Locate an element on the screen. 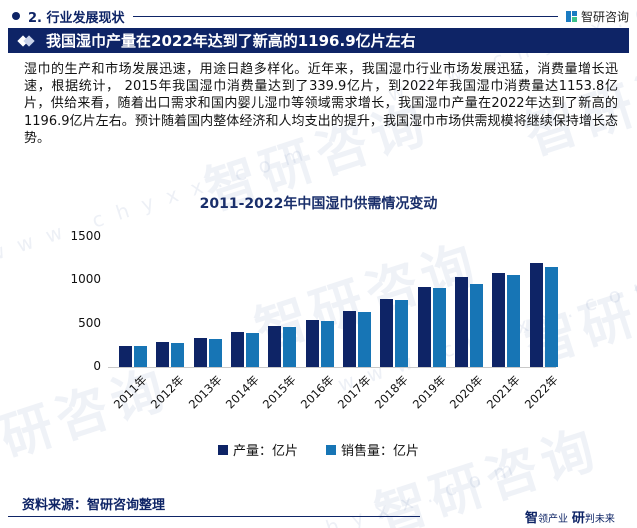 This screenshot has height=528, width=637. bar-sales-2018年 is located at coordinates (402, 333).